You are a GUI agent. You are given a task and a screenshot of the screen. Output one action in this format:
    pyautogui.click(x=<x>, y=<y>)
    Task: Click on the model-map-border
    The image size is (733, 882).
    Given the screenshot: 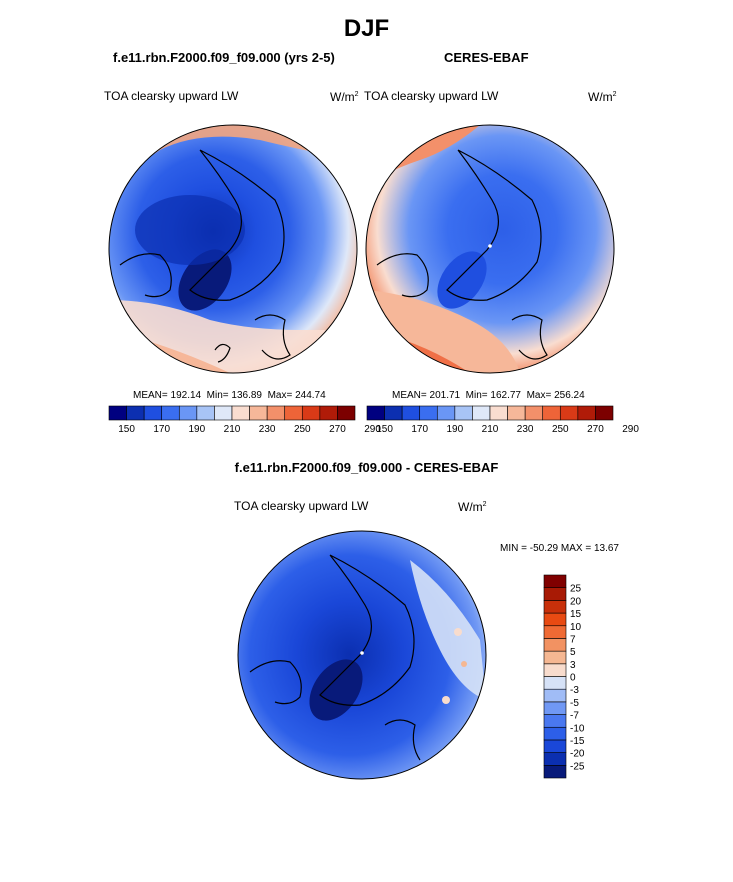 What is the action you would take?
    pyautogui.click(x=233, y=249)
    